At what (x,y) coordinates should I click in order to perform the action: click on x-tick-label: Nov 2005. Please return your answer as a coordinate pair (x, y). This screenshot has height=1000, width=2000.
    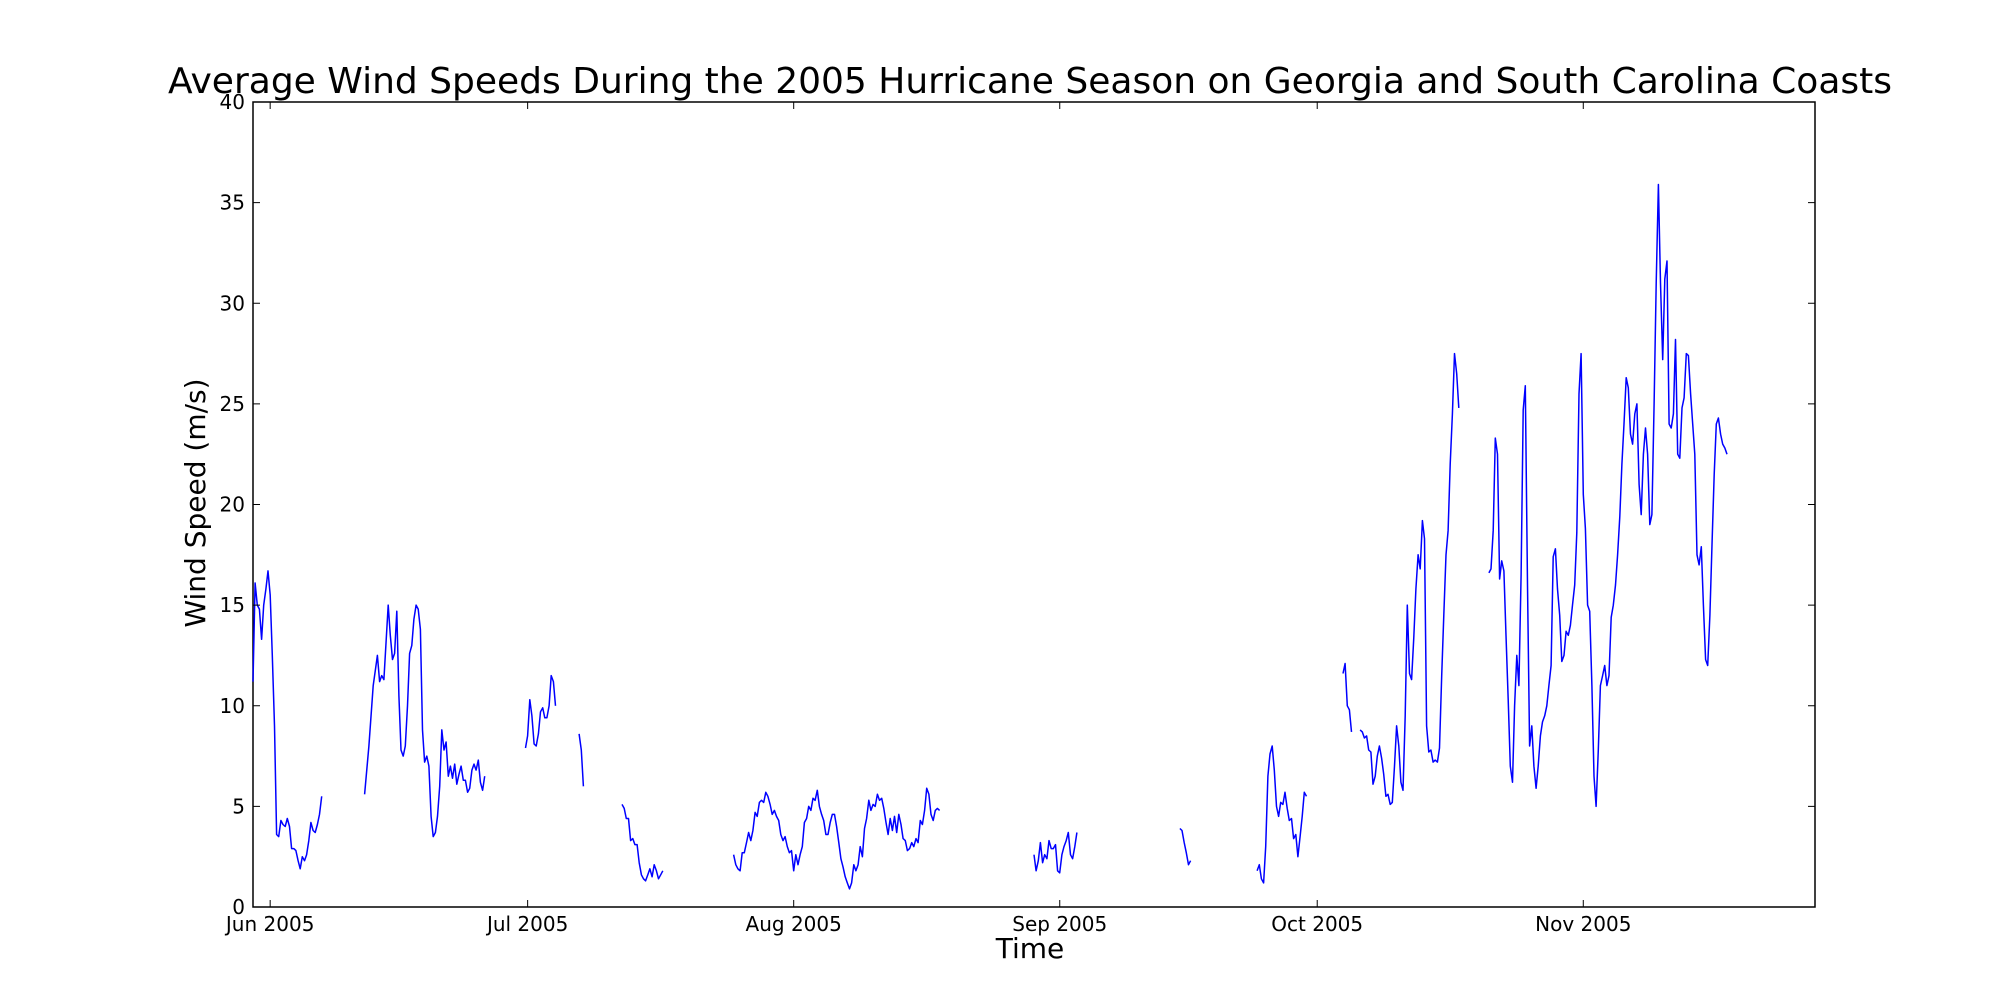
    Looking at the image, I should click on (1583, 924).